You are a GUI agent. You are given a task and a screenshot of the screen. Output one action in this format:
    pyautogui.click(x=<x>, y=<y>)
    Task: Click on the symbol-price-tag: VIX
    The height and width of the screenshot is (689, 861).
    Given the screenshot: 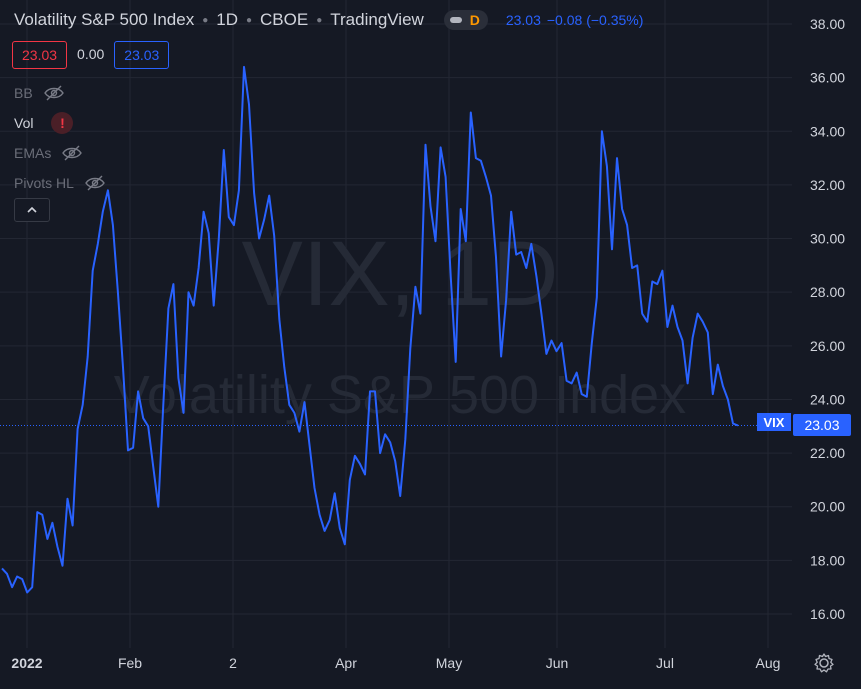 What is the action you would take?
    pyautogui.click(x=774, y=422)
    